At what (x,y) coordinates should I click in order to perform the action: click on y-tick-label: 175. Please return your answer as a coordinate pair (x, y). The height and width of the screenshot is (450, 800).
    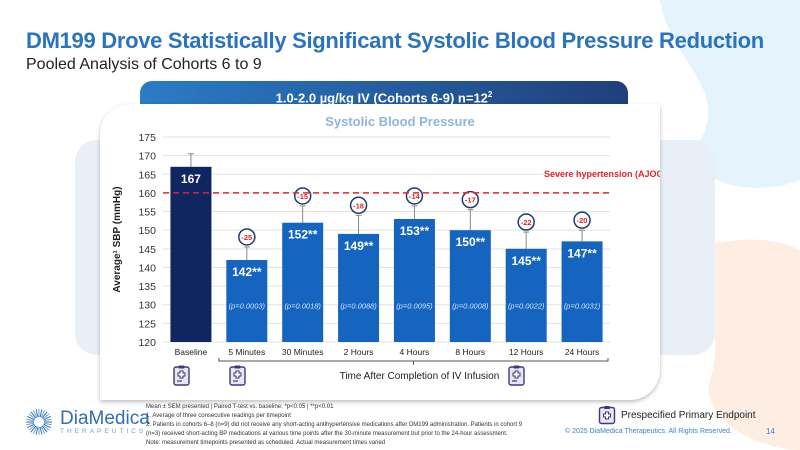
    Looking at the image, I should click on (147, 138).